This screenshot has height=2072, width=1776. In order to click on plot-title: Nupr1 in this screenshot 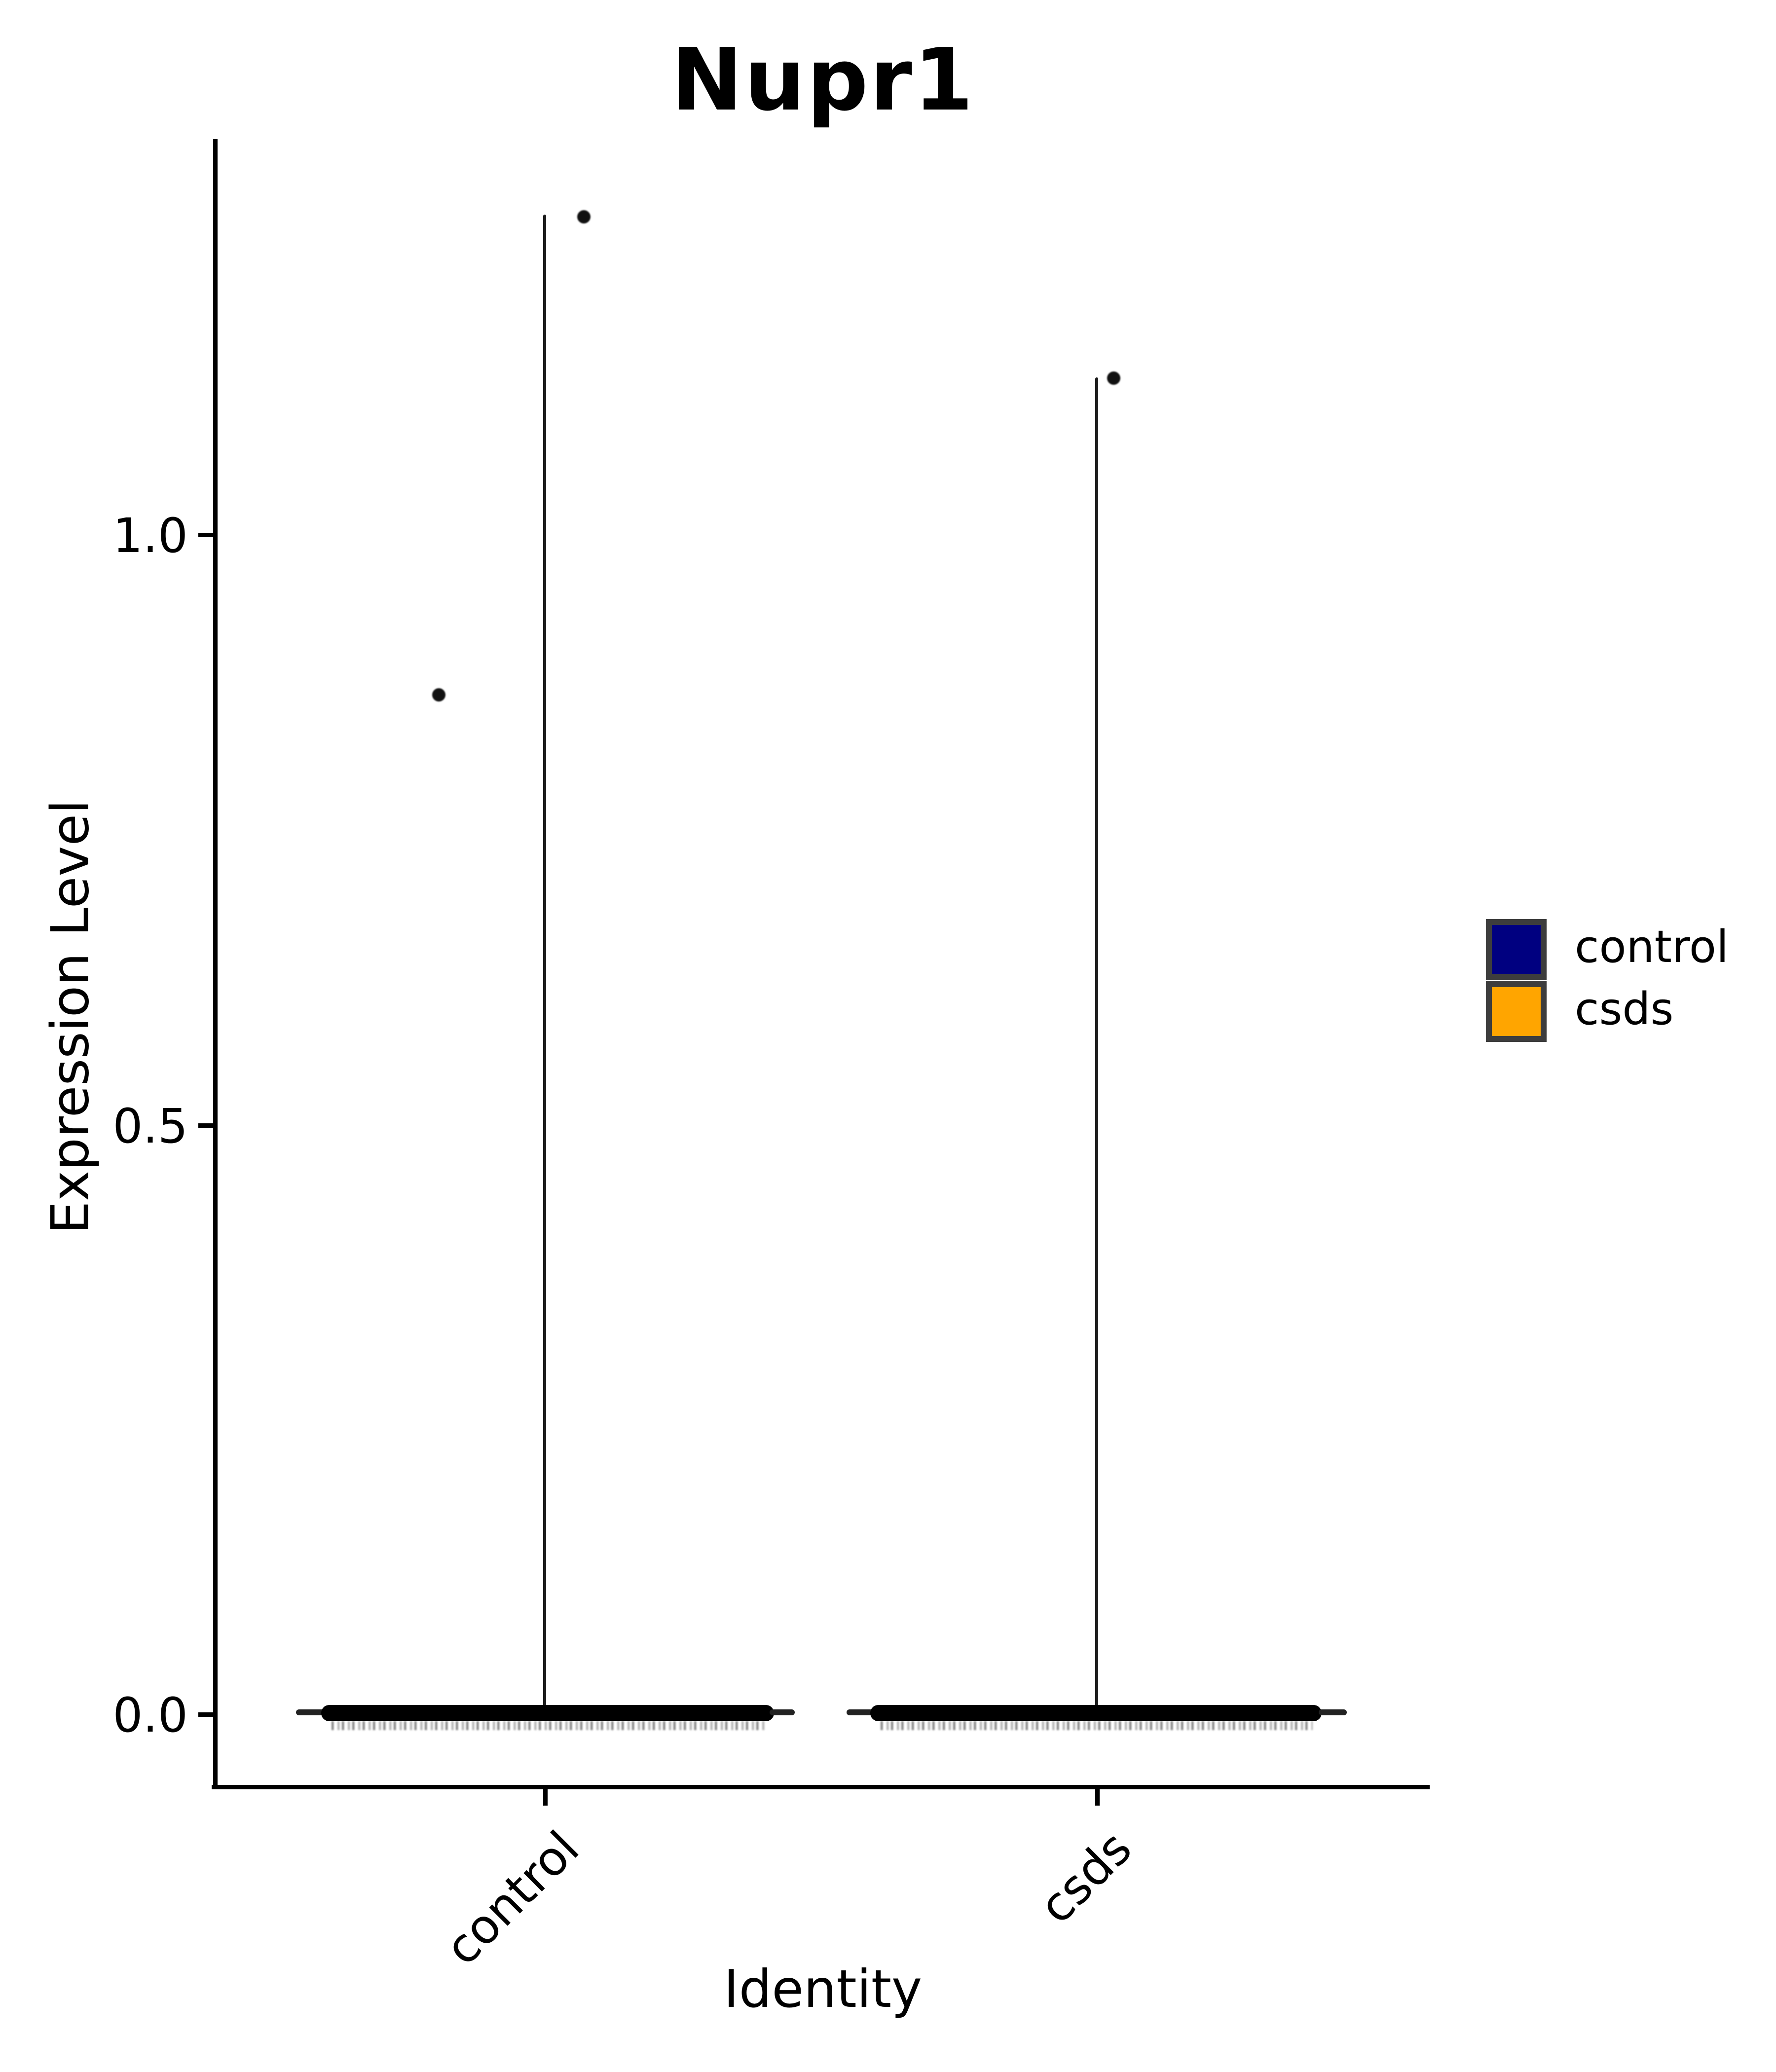, I will do `click(823, 80)`.